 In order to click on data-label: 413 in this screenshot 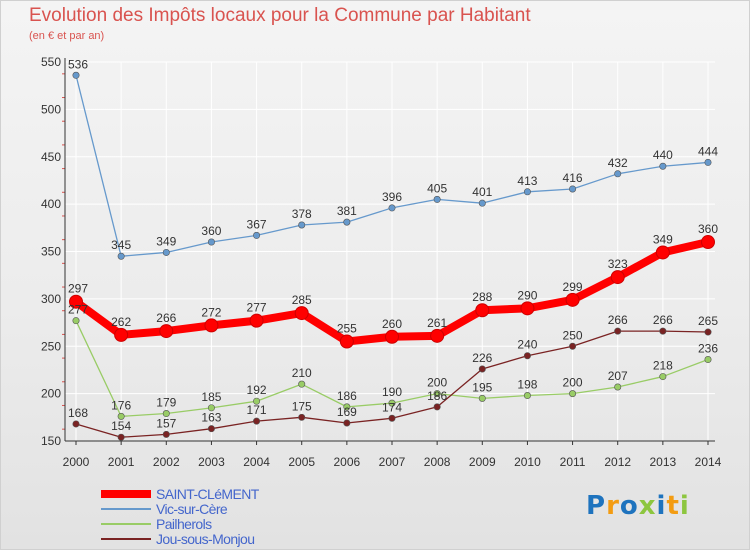, I will do `click(527, 181)`.